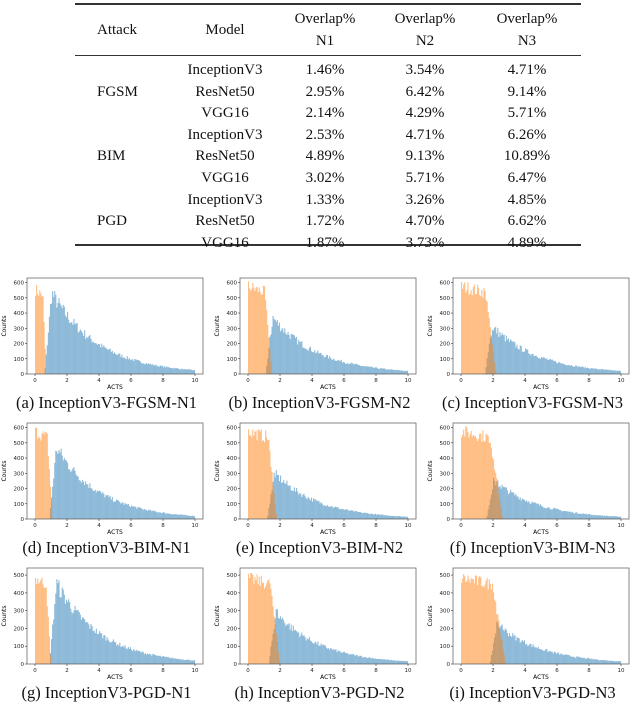  Describe the element at coordinates (527, 221) in the screenshot. I see `overlap-cell: 6.62%` at that location.